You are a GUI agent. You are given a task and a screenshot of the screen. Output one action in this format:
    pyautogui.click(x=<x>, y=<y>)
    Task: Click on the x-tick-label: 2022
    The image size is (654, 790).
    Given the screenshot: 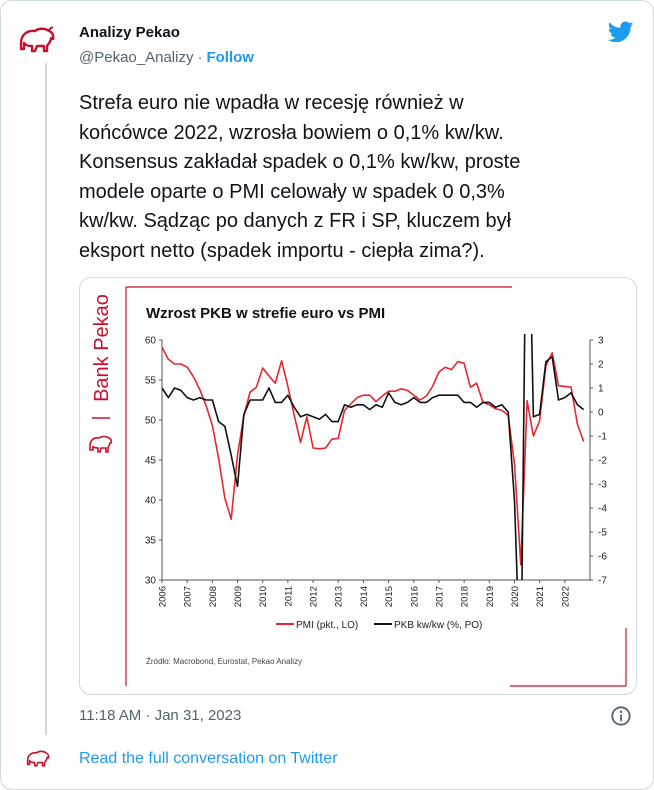 What is the action you would take?
    pyautogui.click(x=565, y=596)
    